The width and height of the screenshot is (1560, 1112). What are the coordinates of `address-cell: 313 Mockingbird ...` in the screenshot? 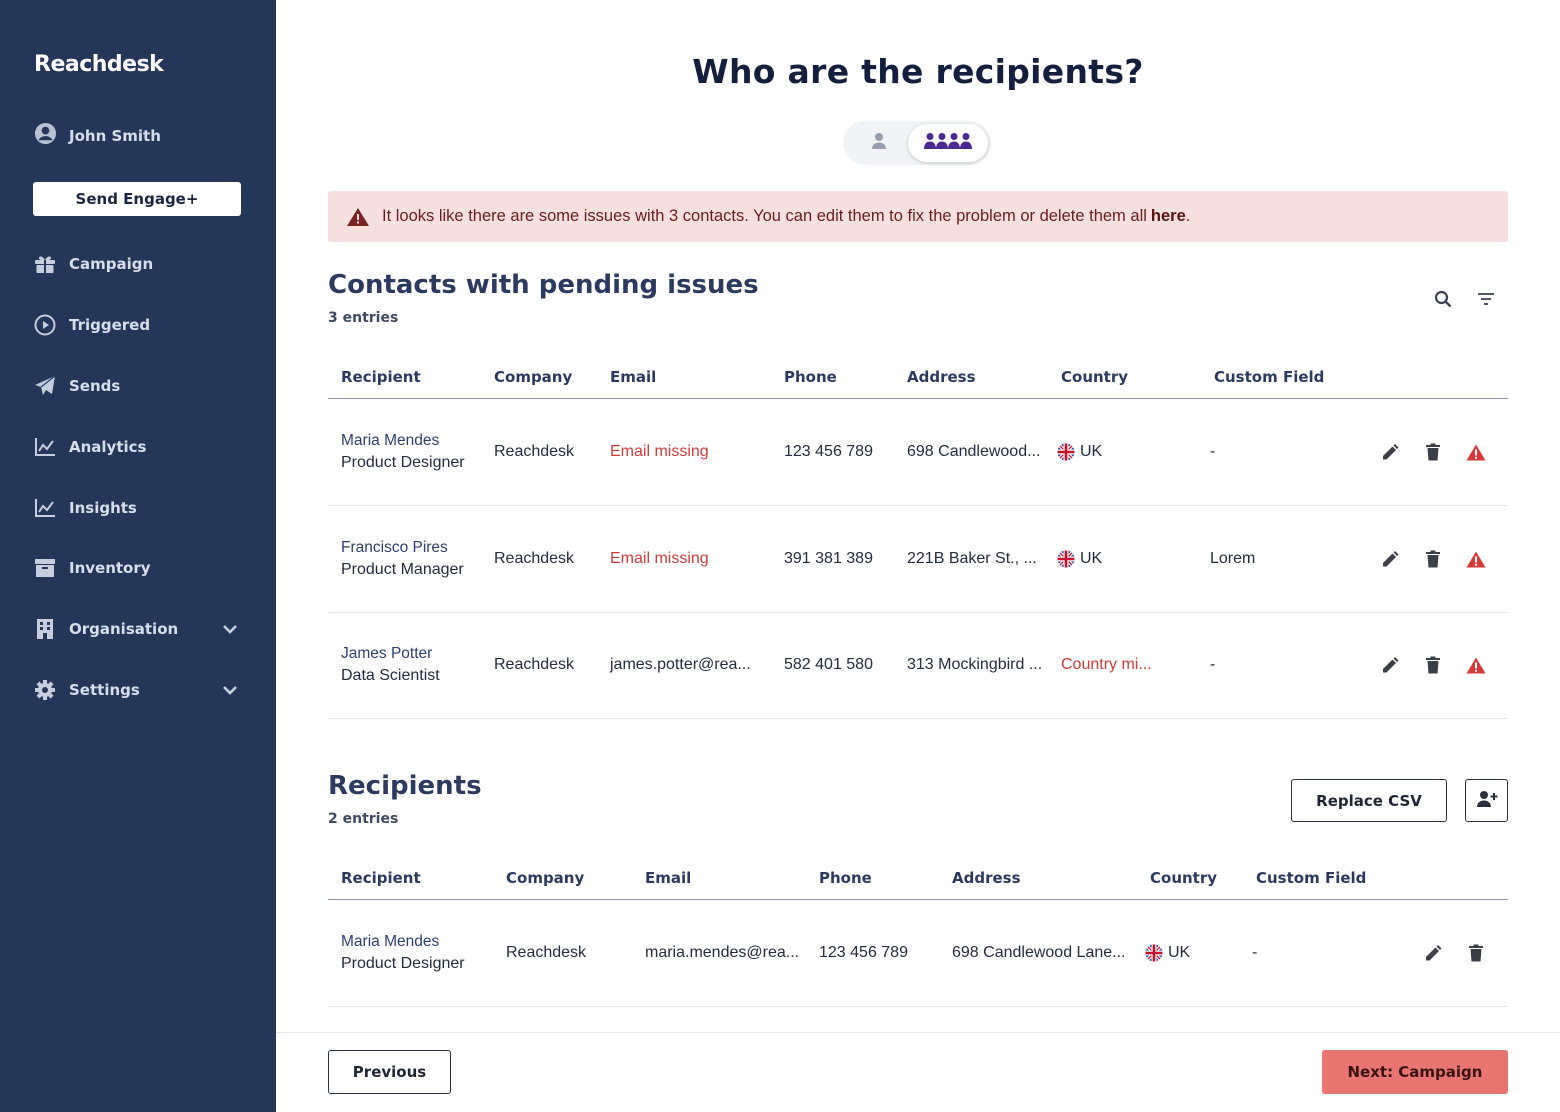 It's located at (975, 664).